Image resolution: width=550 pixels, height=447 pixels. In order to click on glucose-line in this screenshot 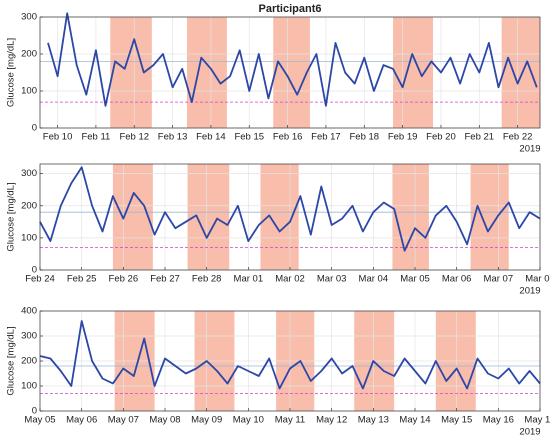, I will do `click(290, 355)`.